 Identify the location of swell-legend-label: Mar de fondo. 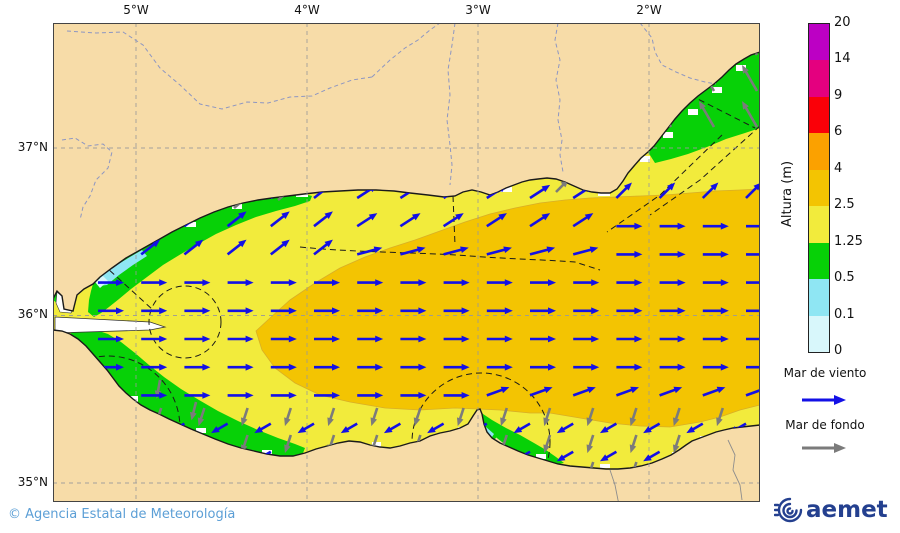
(825, 425).